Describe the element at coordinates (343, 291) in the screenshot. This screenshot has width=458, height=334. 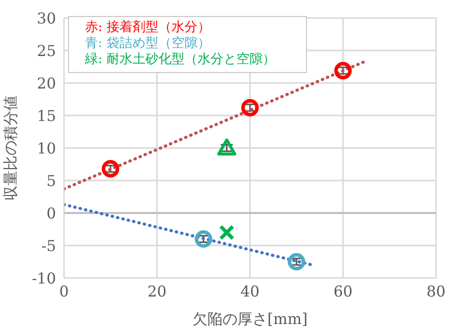
I see `x-tick-label: 60` at that location.